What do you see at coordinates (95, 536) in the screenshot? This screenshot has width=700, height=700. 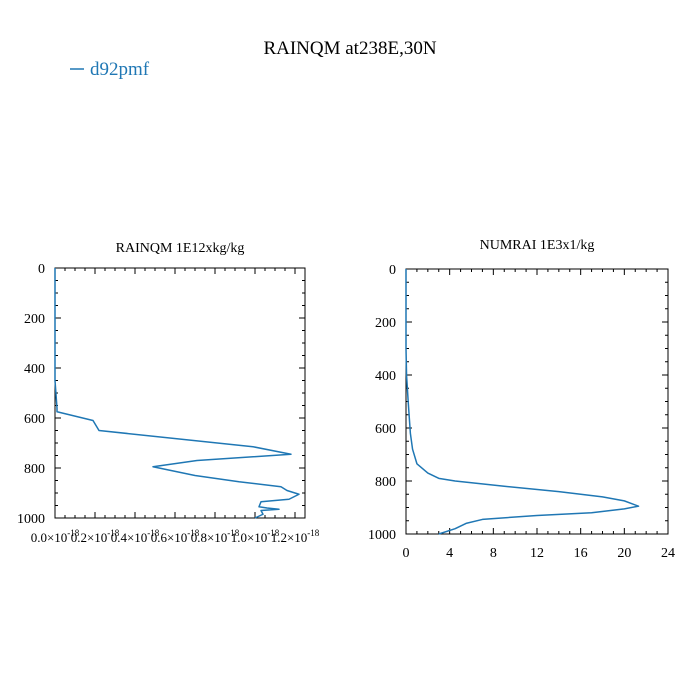 I see `rainqm-xtick-label: 0.2×10⁻¹⁸` at bounding box center [95, 536].